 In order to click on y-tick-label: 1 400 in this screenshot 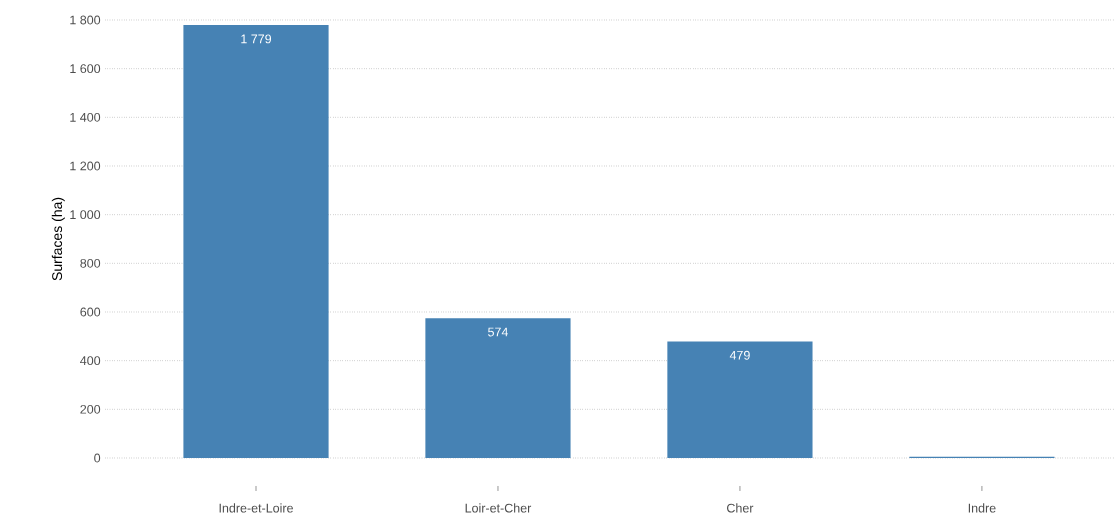, I will do `click(85, 117)`.